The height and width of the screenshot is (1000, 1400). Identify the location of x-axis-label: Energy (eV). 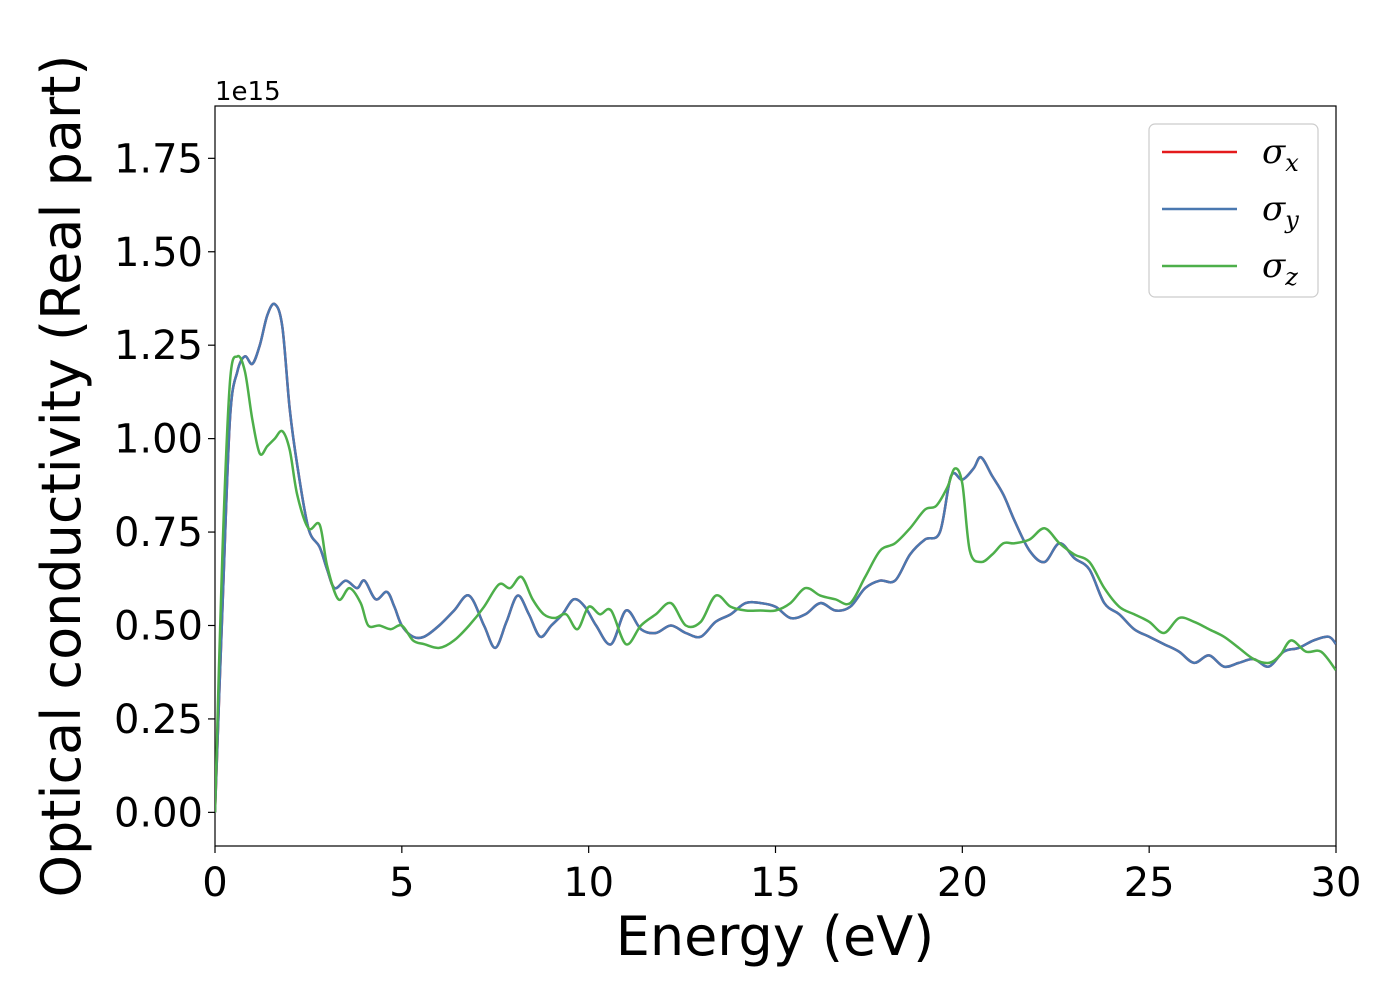
(775, 936).